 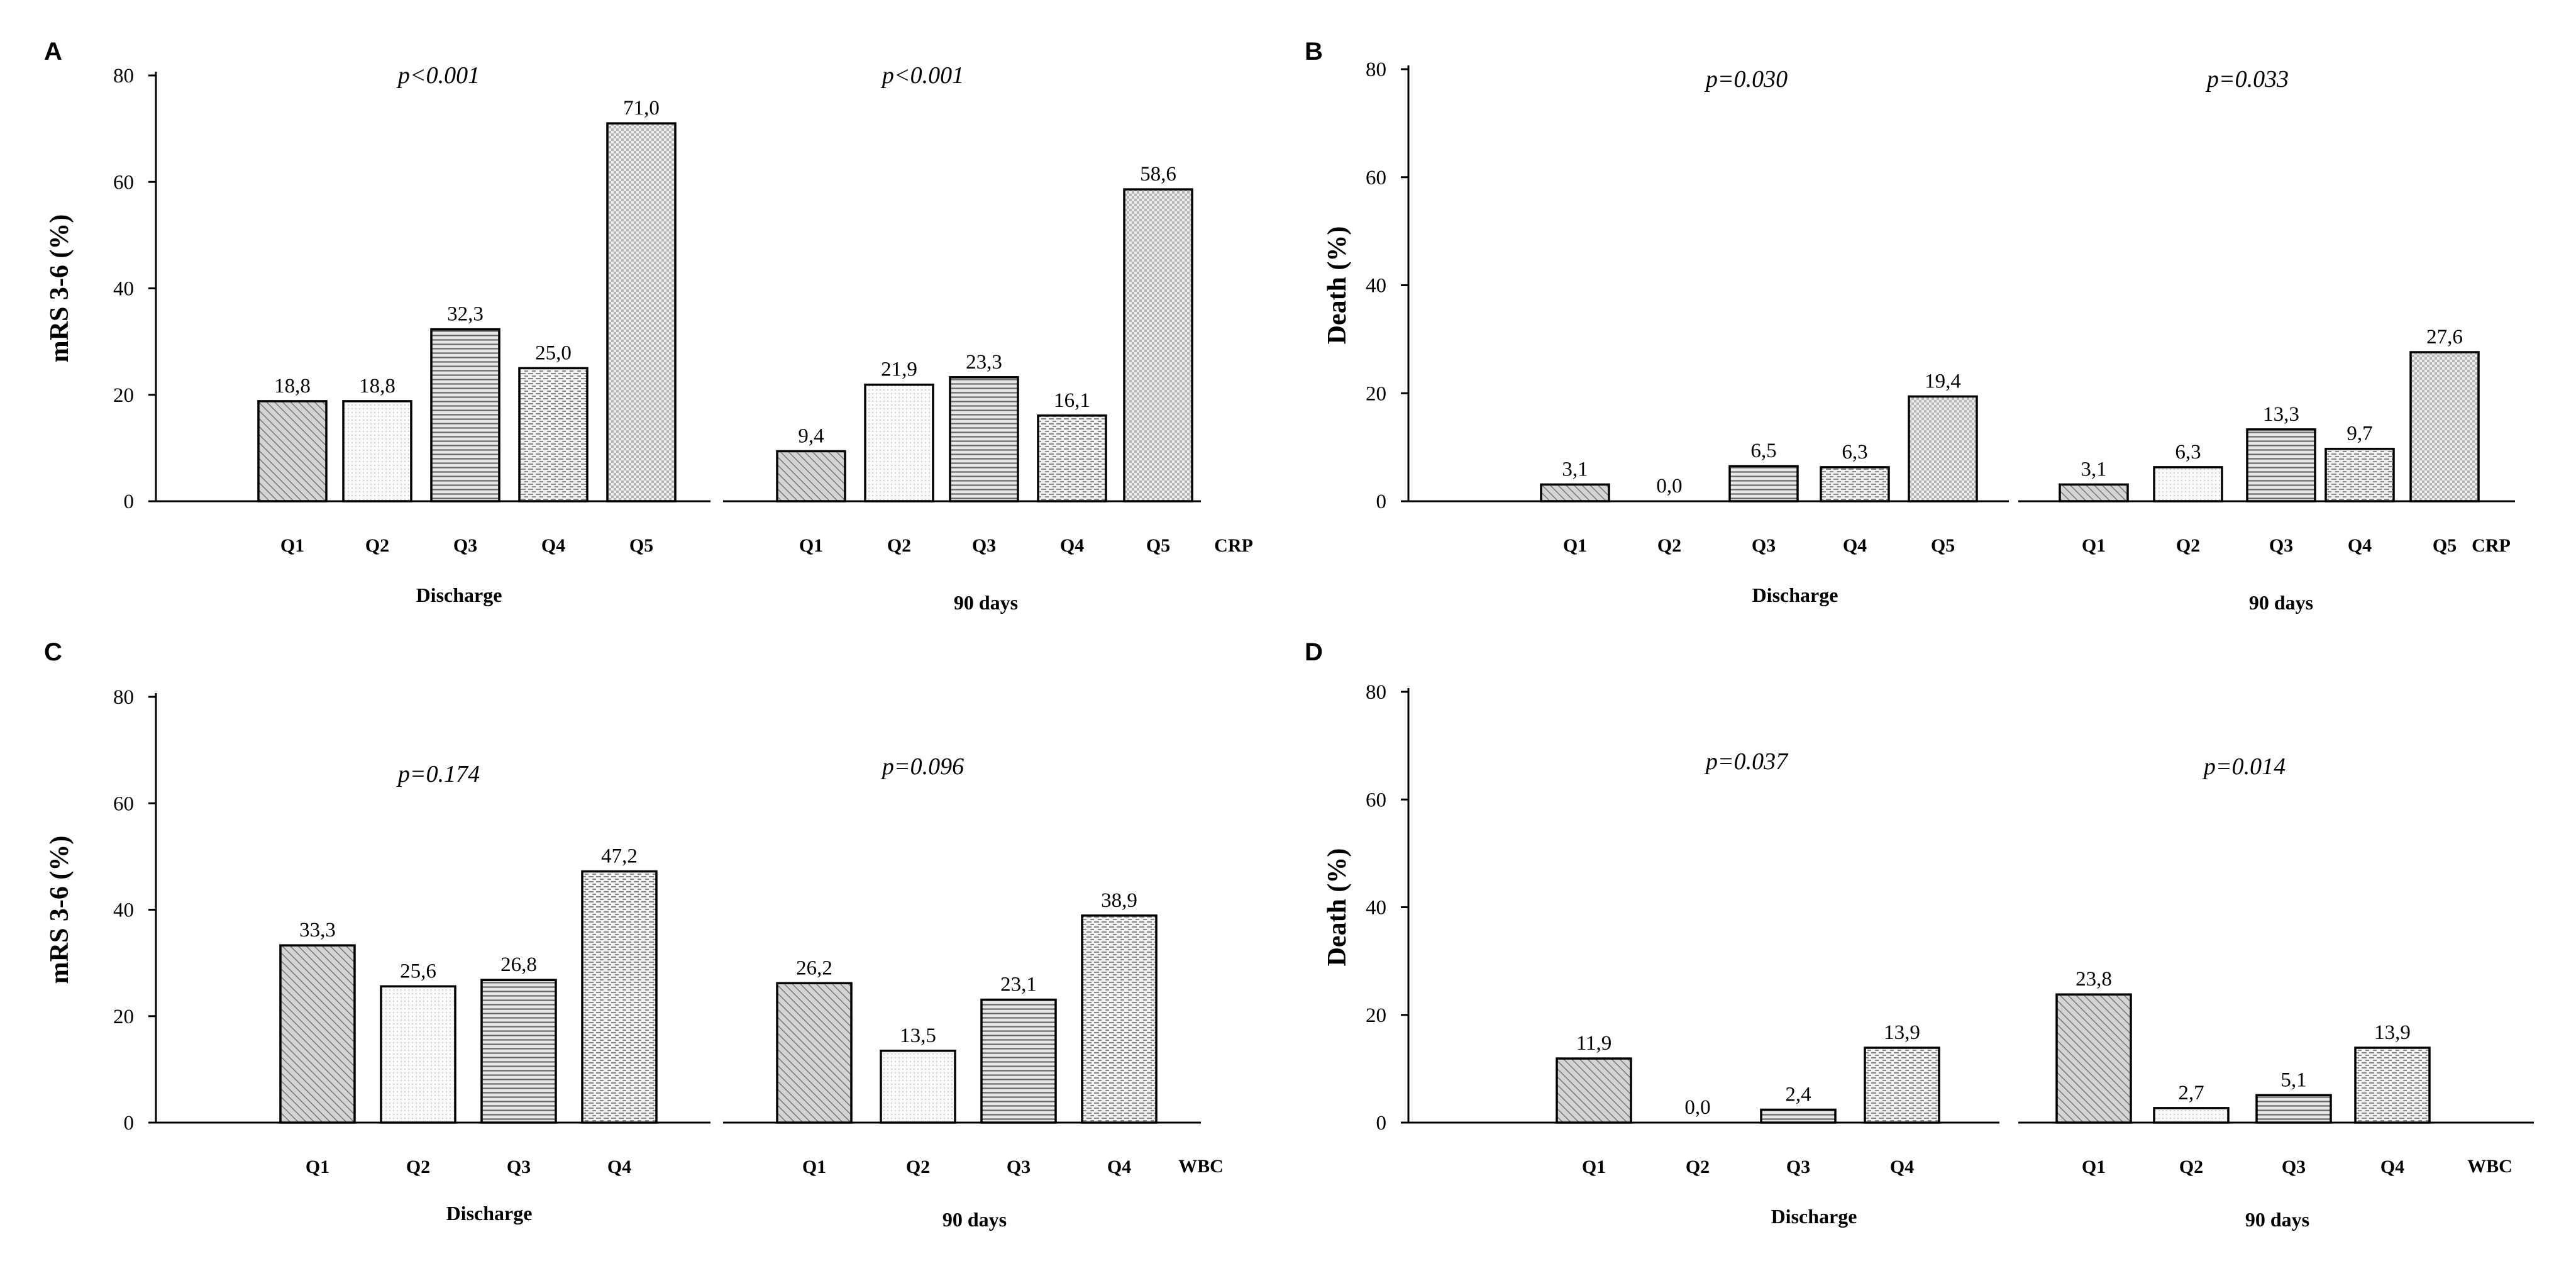 I want to click on panel-b-group-discharge-category-label: Q1, so click(x=1575, y=545).